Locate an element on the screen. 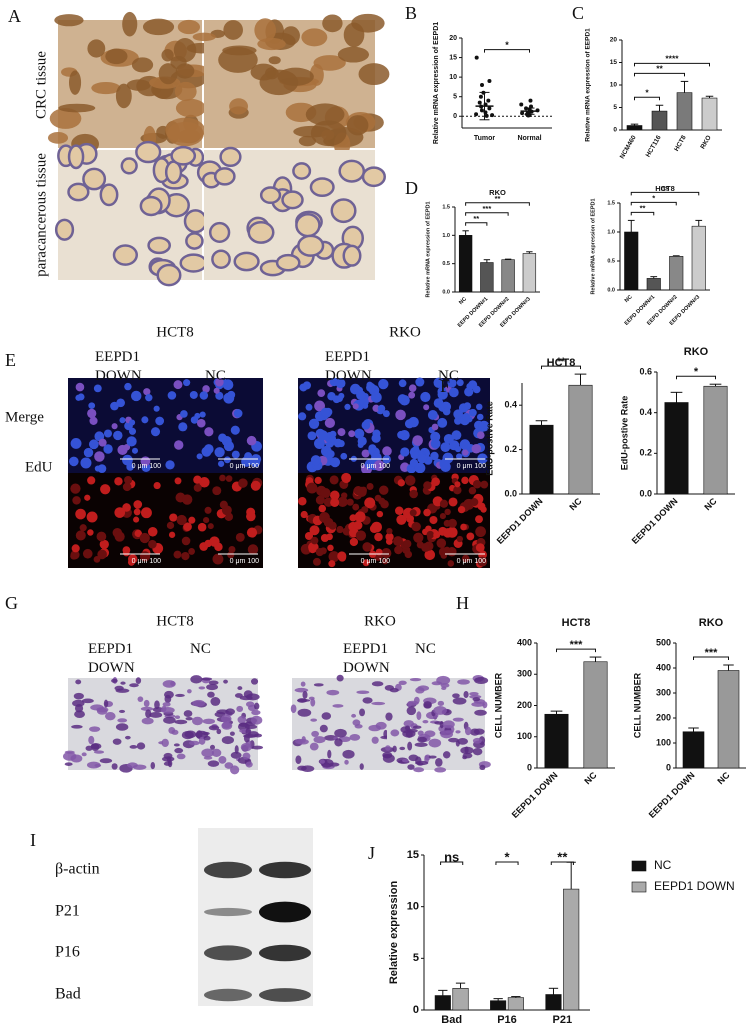 The width and height of the screenshot is (755, 1034). group-label: EEPD1 DOWN is located at coordinates (111, 658).